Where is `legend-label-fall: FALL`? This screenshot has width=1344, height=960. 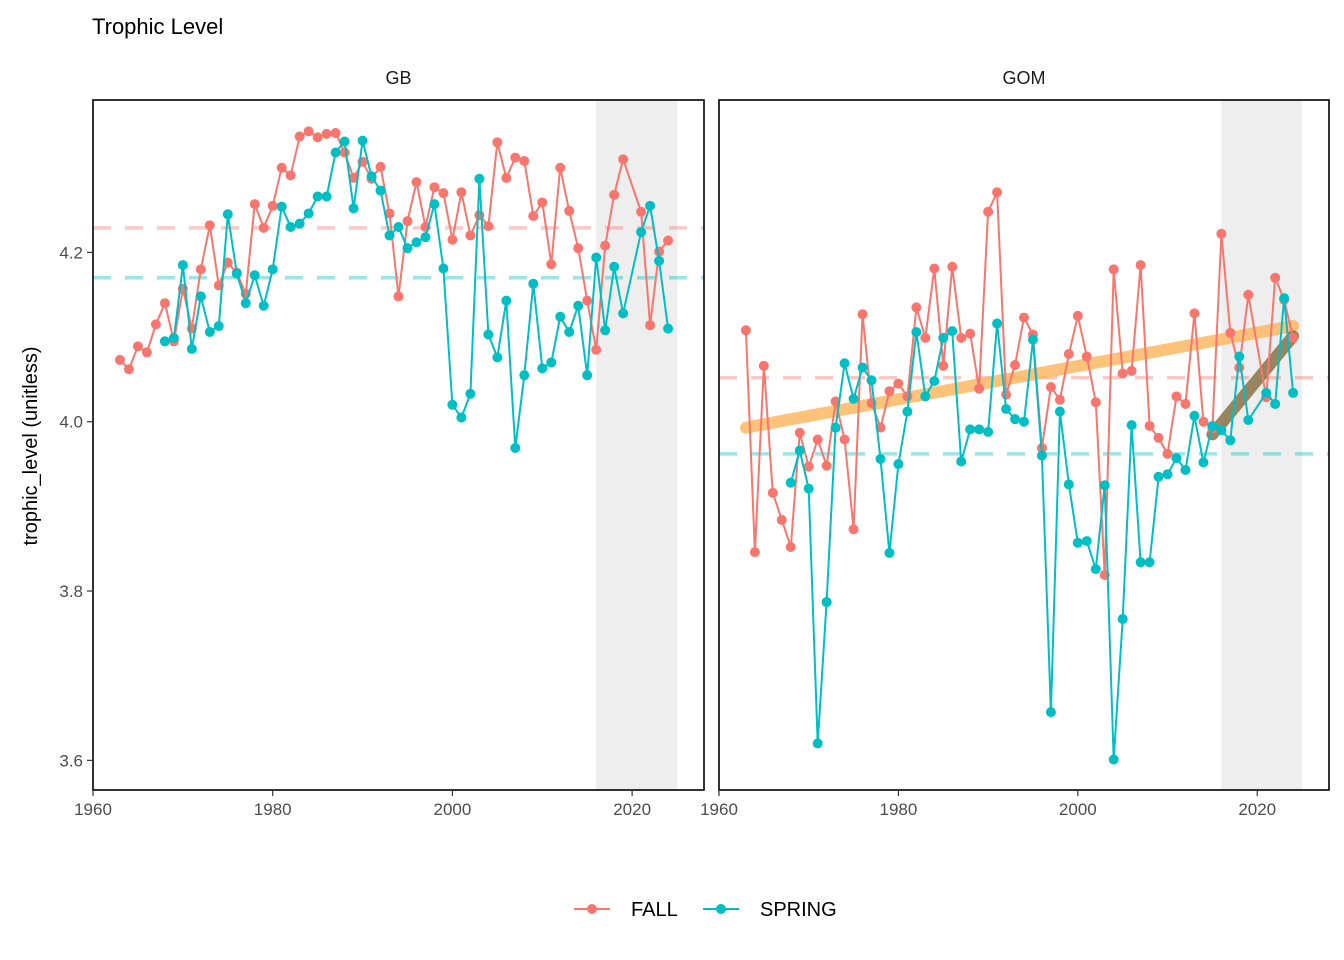
legend-label-fall: FALL is located at coordinates (654, 910).